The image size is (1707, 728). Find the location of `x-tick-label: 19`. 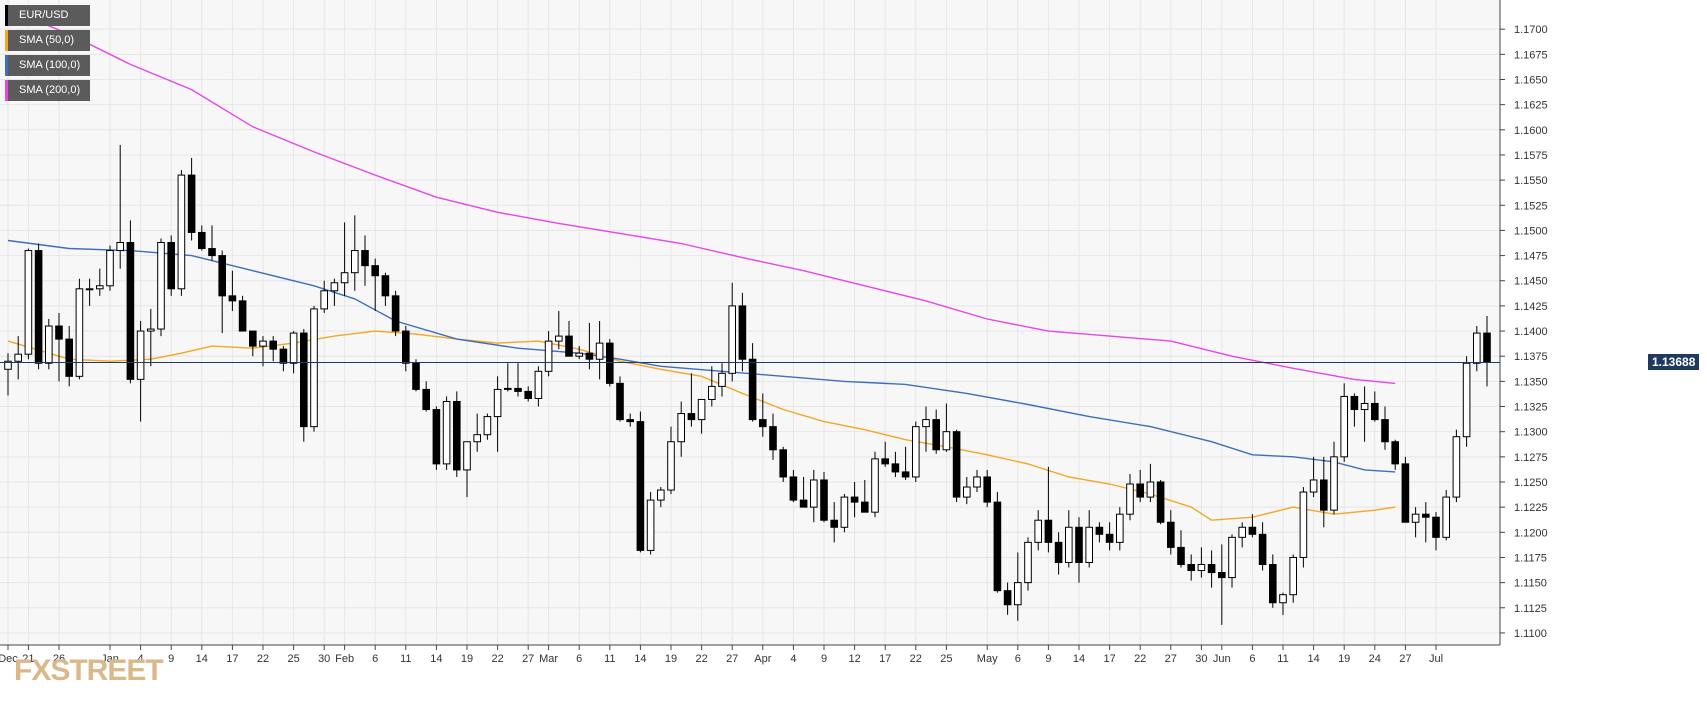

x-tick-label: 19 is located at coordinates (671, 659).